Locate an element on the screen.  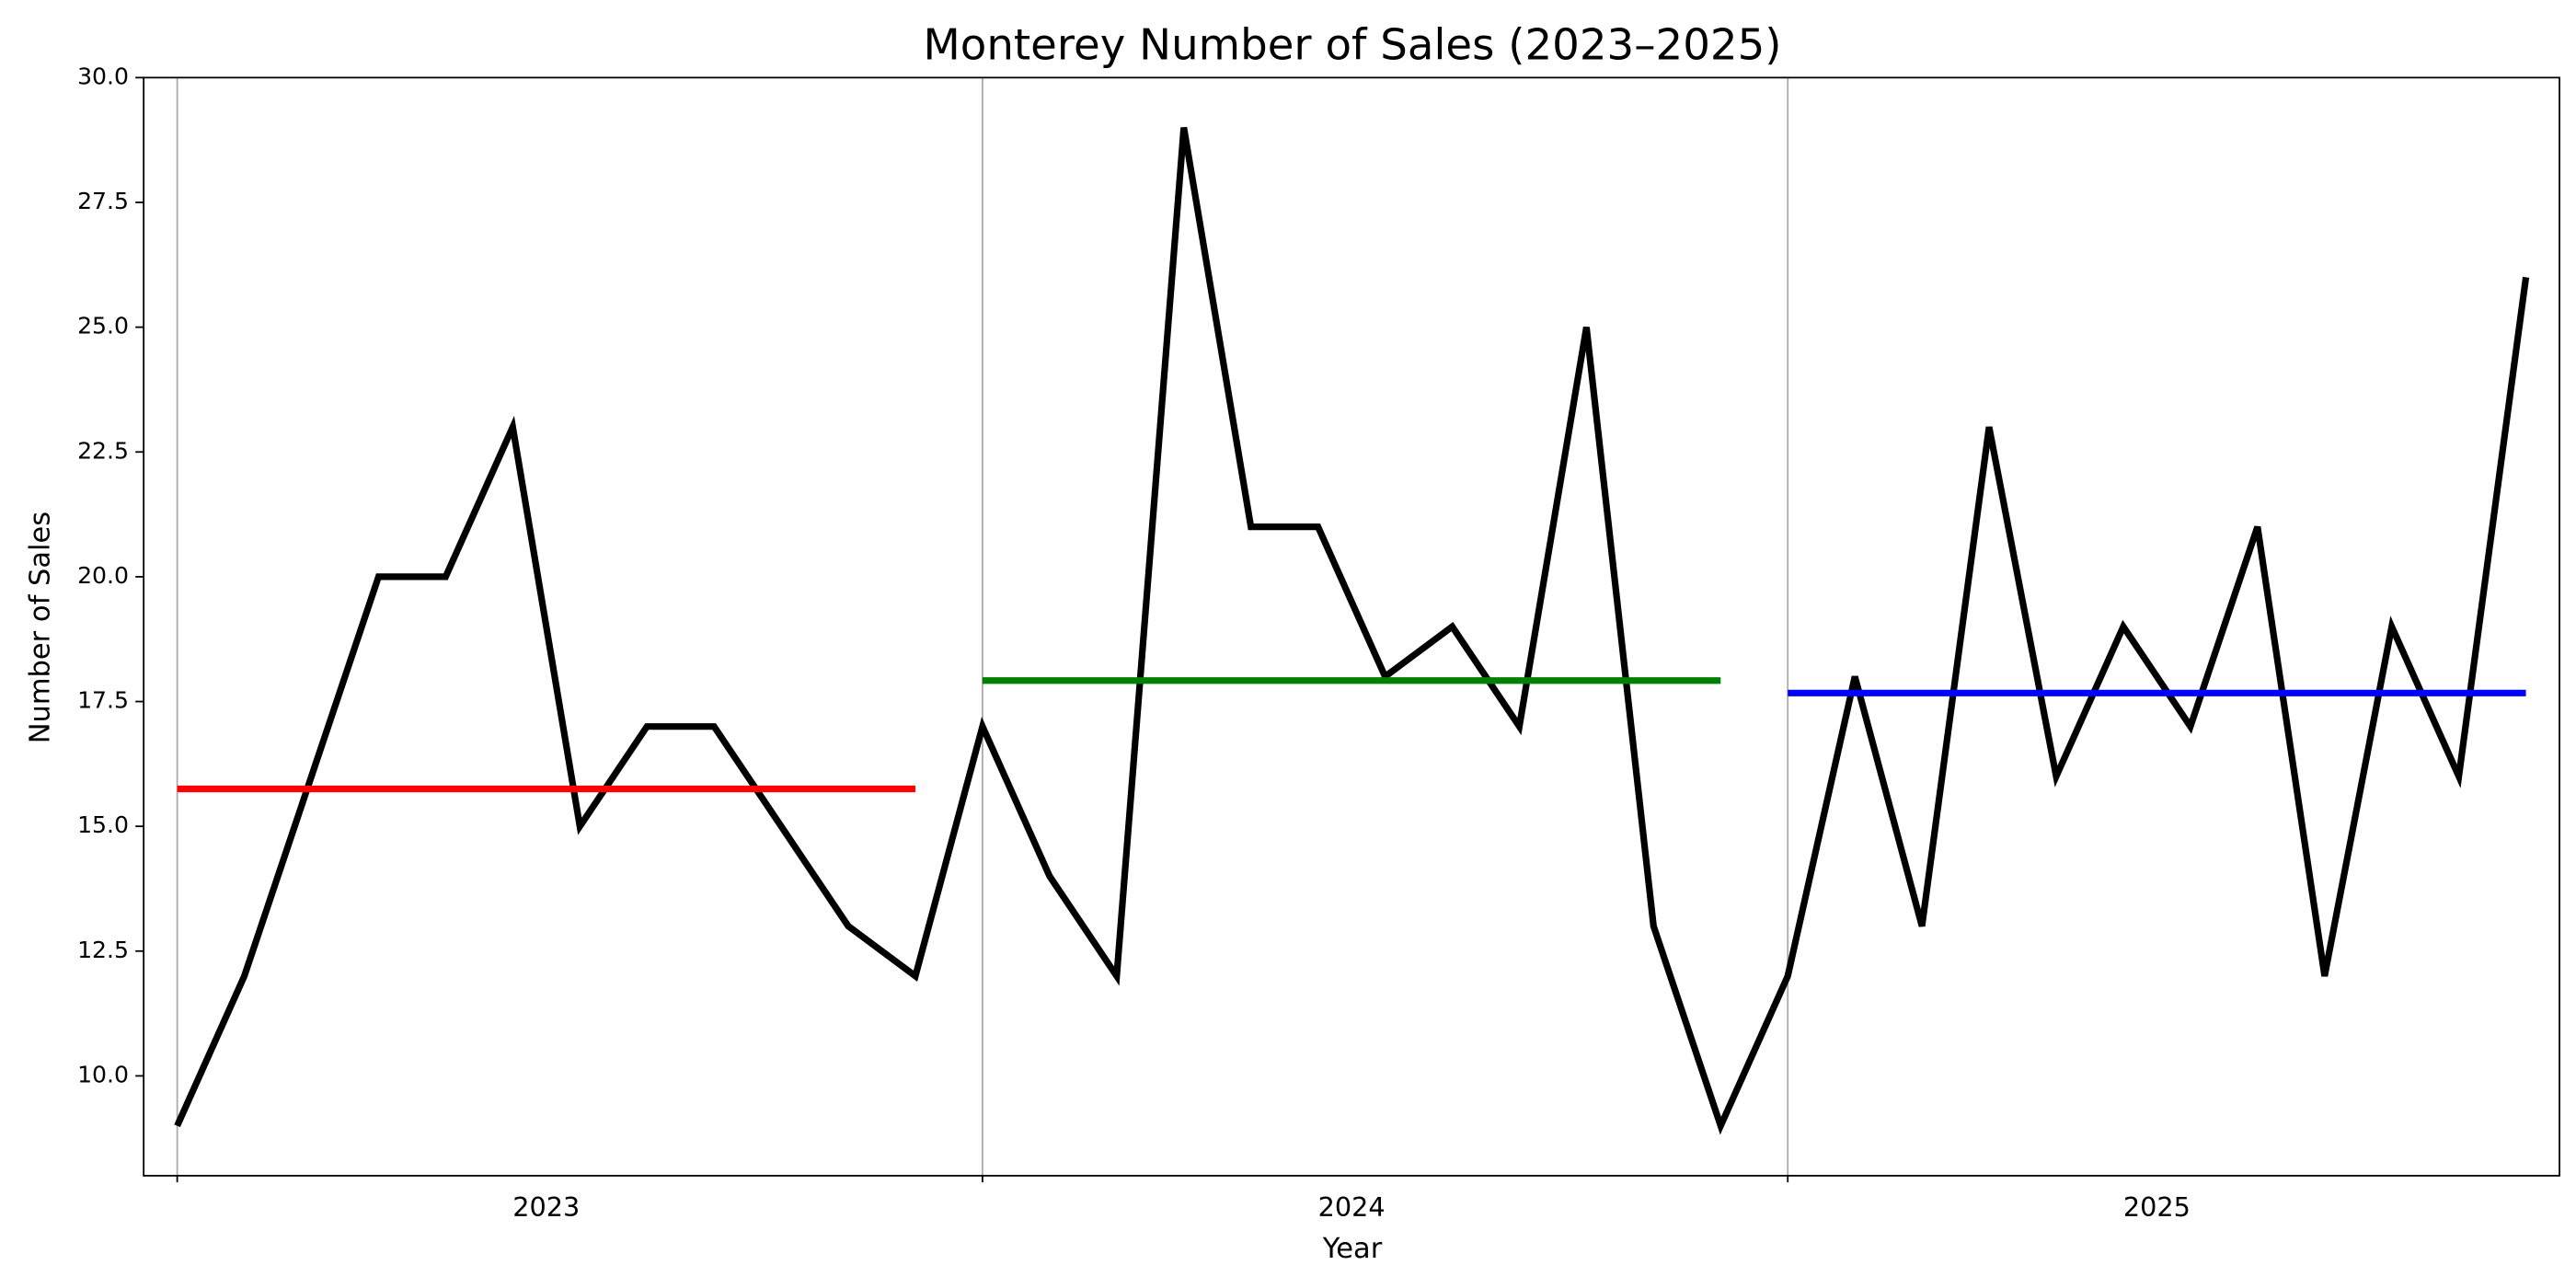
x-axis-label: Year is located at coordinates (1352, 1249).